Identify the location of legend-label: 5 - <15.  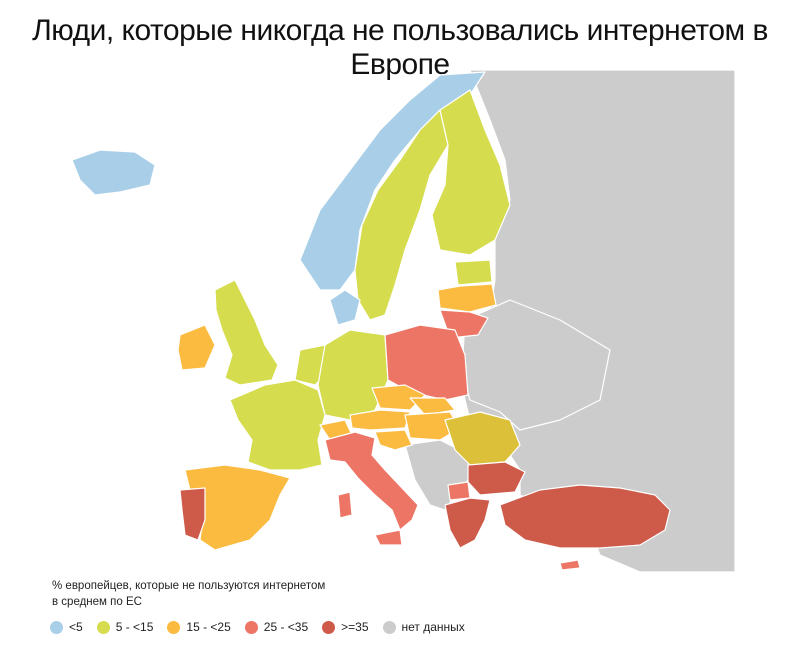
(134, 627).